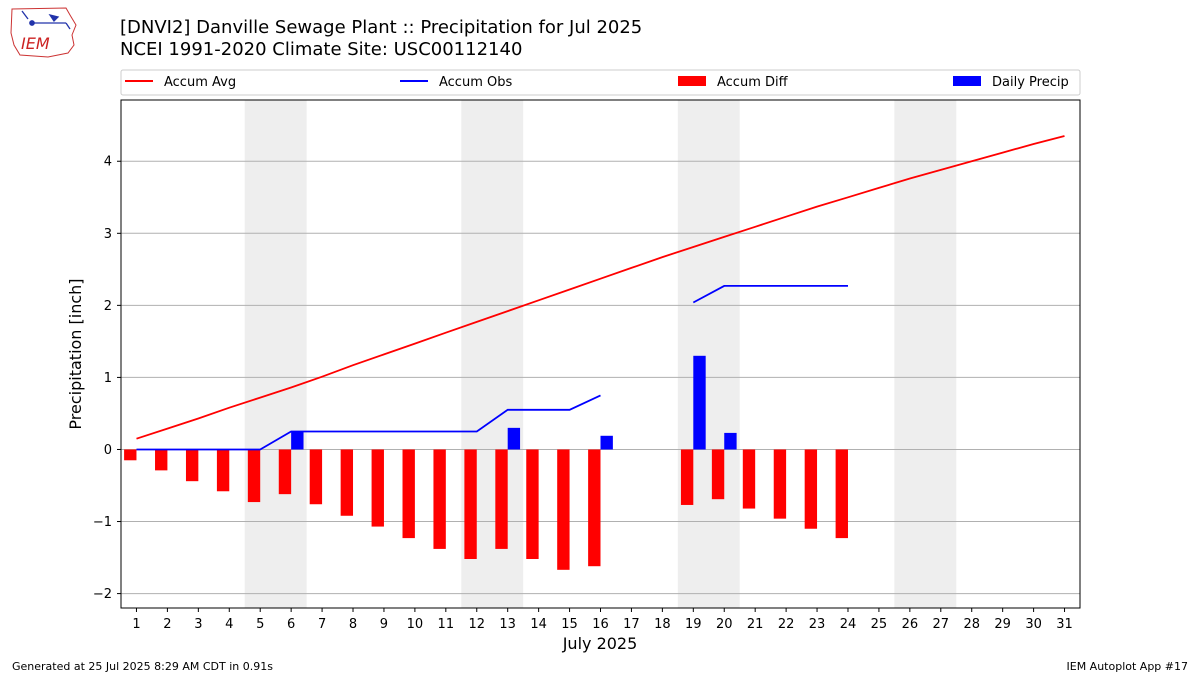 Image resolution: width=1200 pixels, height=675 pixels. I want to click on x-axis-label: July 2025, so click(600, 643).